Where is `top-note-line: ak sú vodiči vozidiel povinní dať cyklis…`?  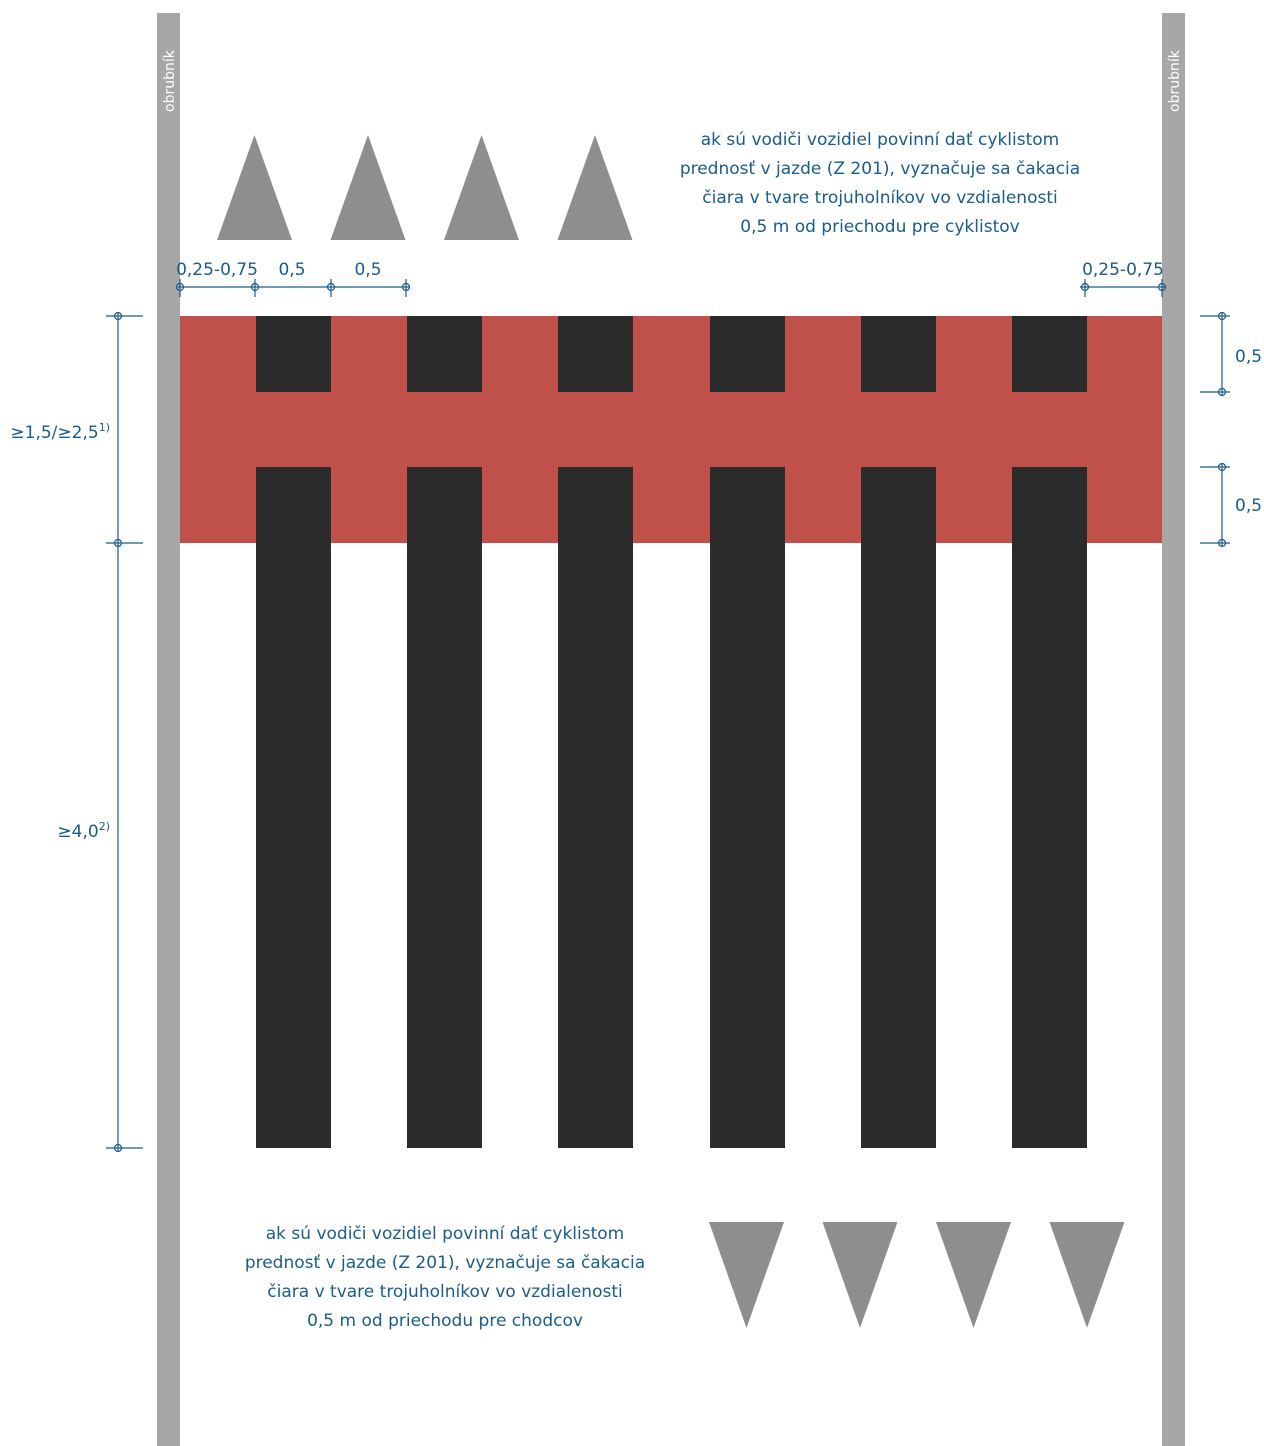 top-note-line: ak sú vodiči vozidiel povinní dať cyklis… is located at coordinates (880, 140).